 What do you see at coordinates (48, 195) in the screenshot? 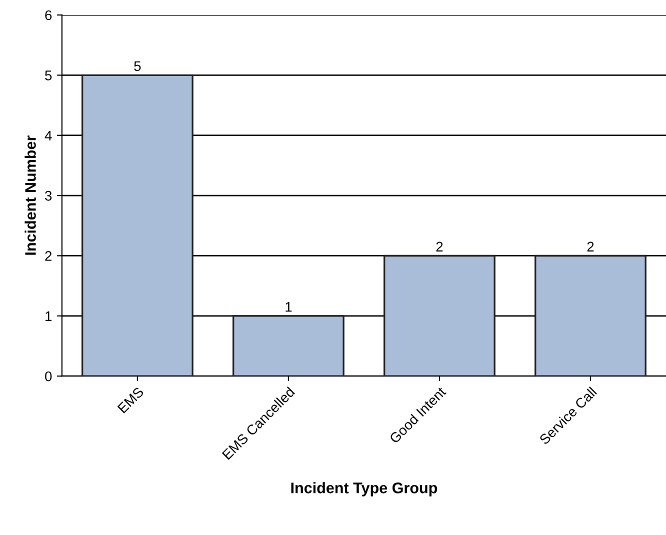
I see `y-tick-label: 3` at bounding box center [48, 195].